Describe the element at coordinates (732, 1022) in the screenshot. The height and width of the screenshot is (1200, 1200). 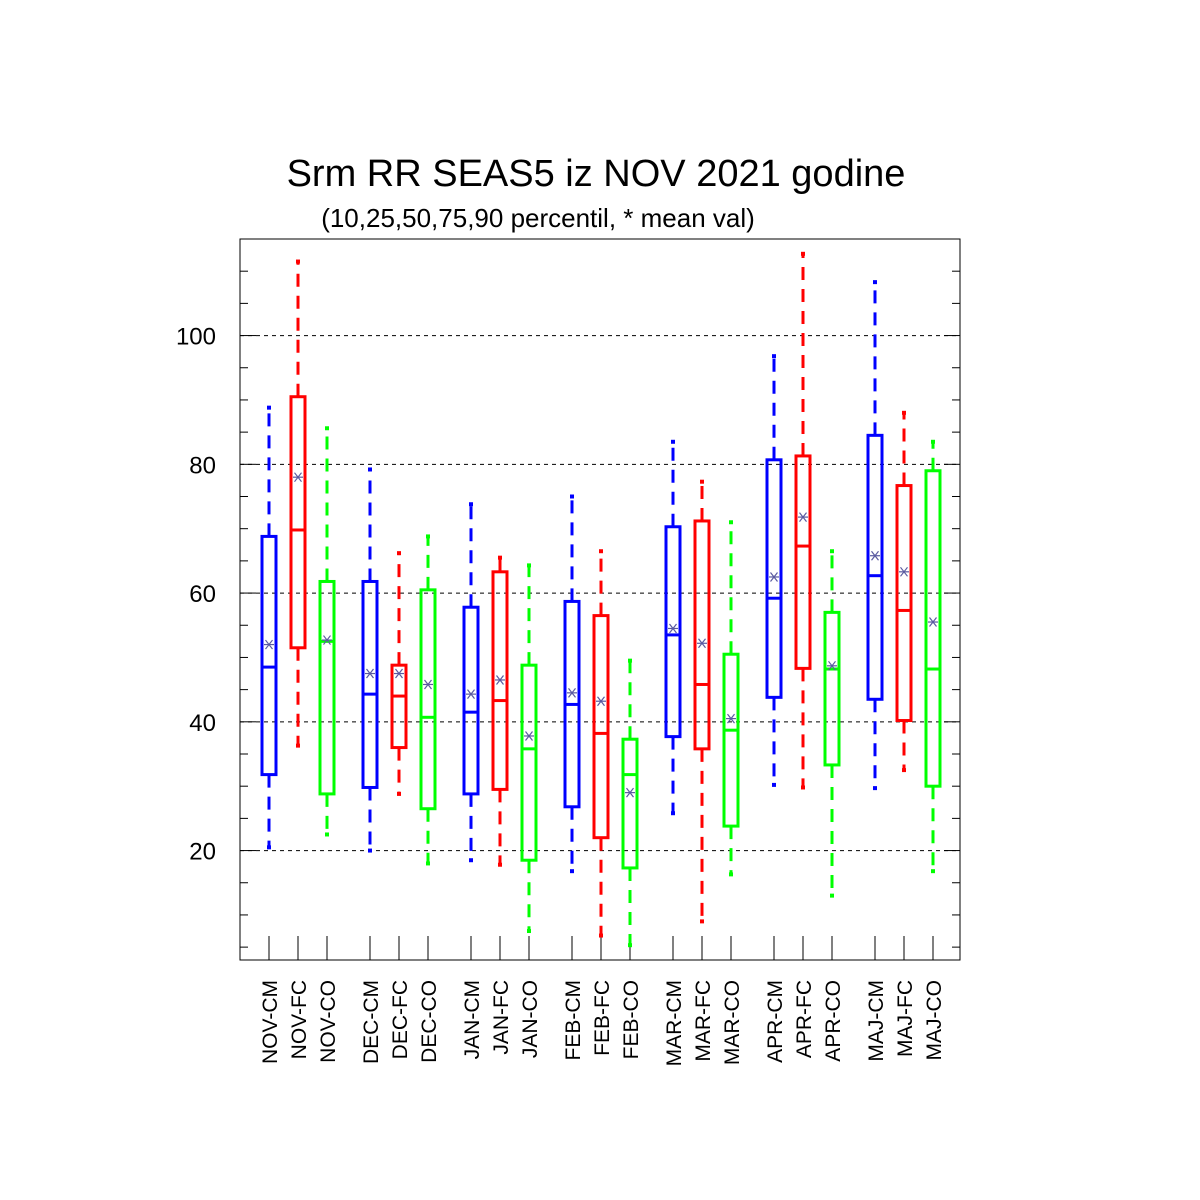
I see `category-label: MAR-CO` at that location.